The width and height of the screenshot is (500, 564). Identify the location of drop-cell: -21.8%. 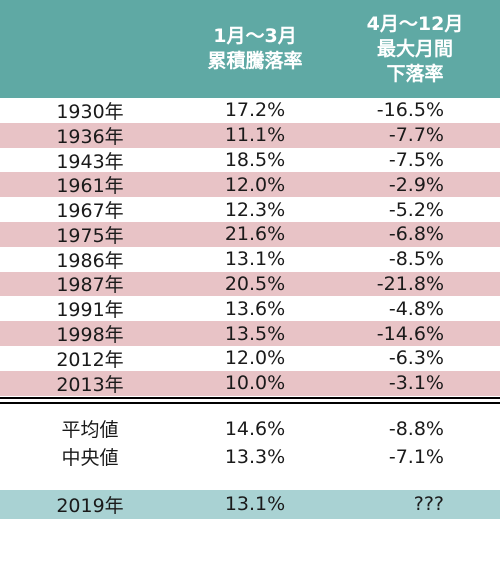
(410, 283).